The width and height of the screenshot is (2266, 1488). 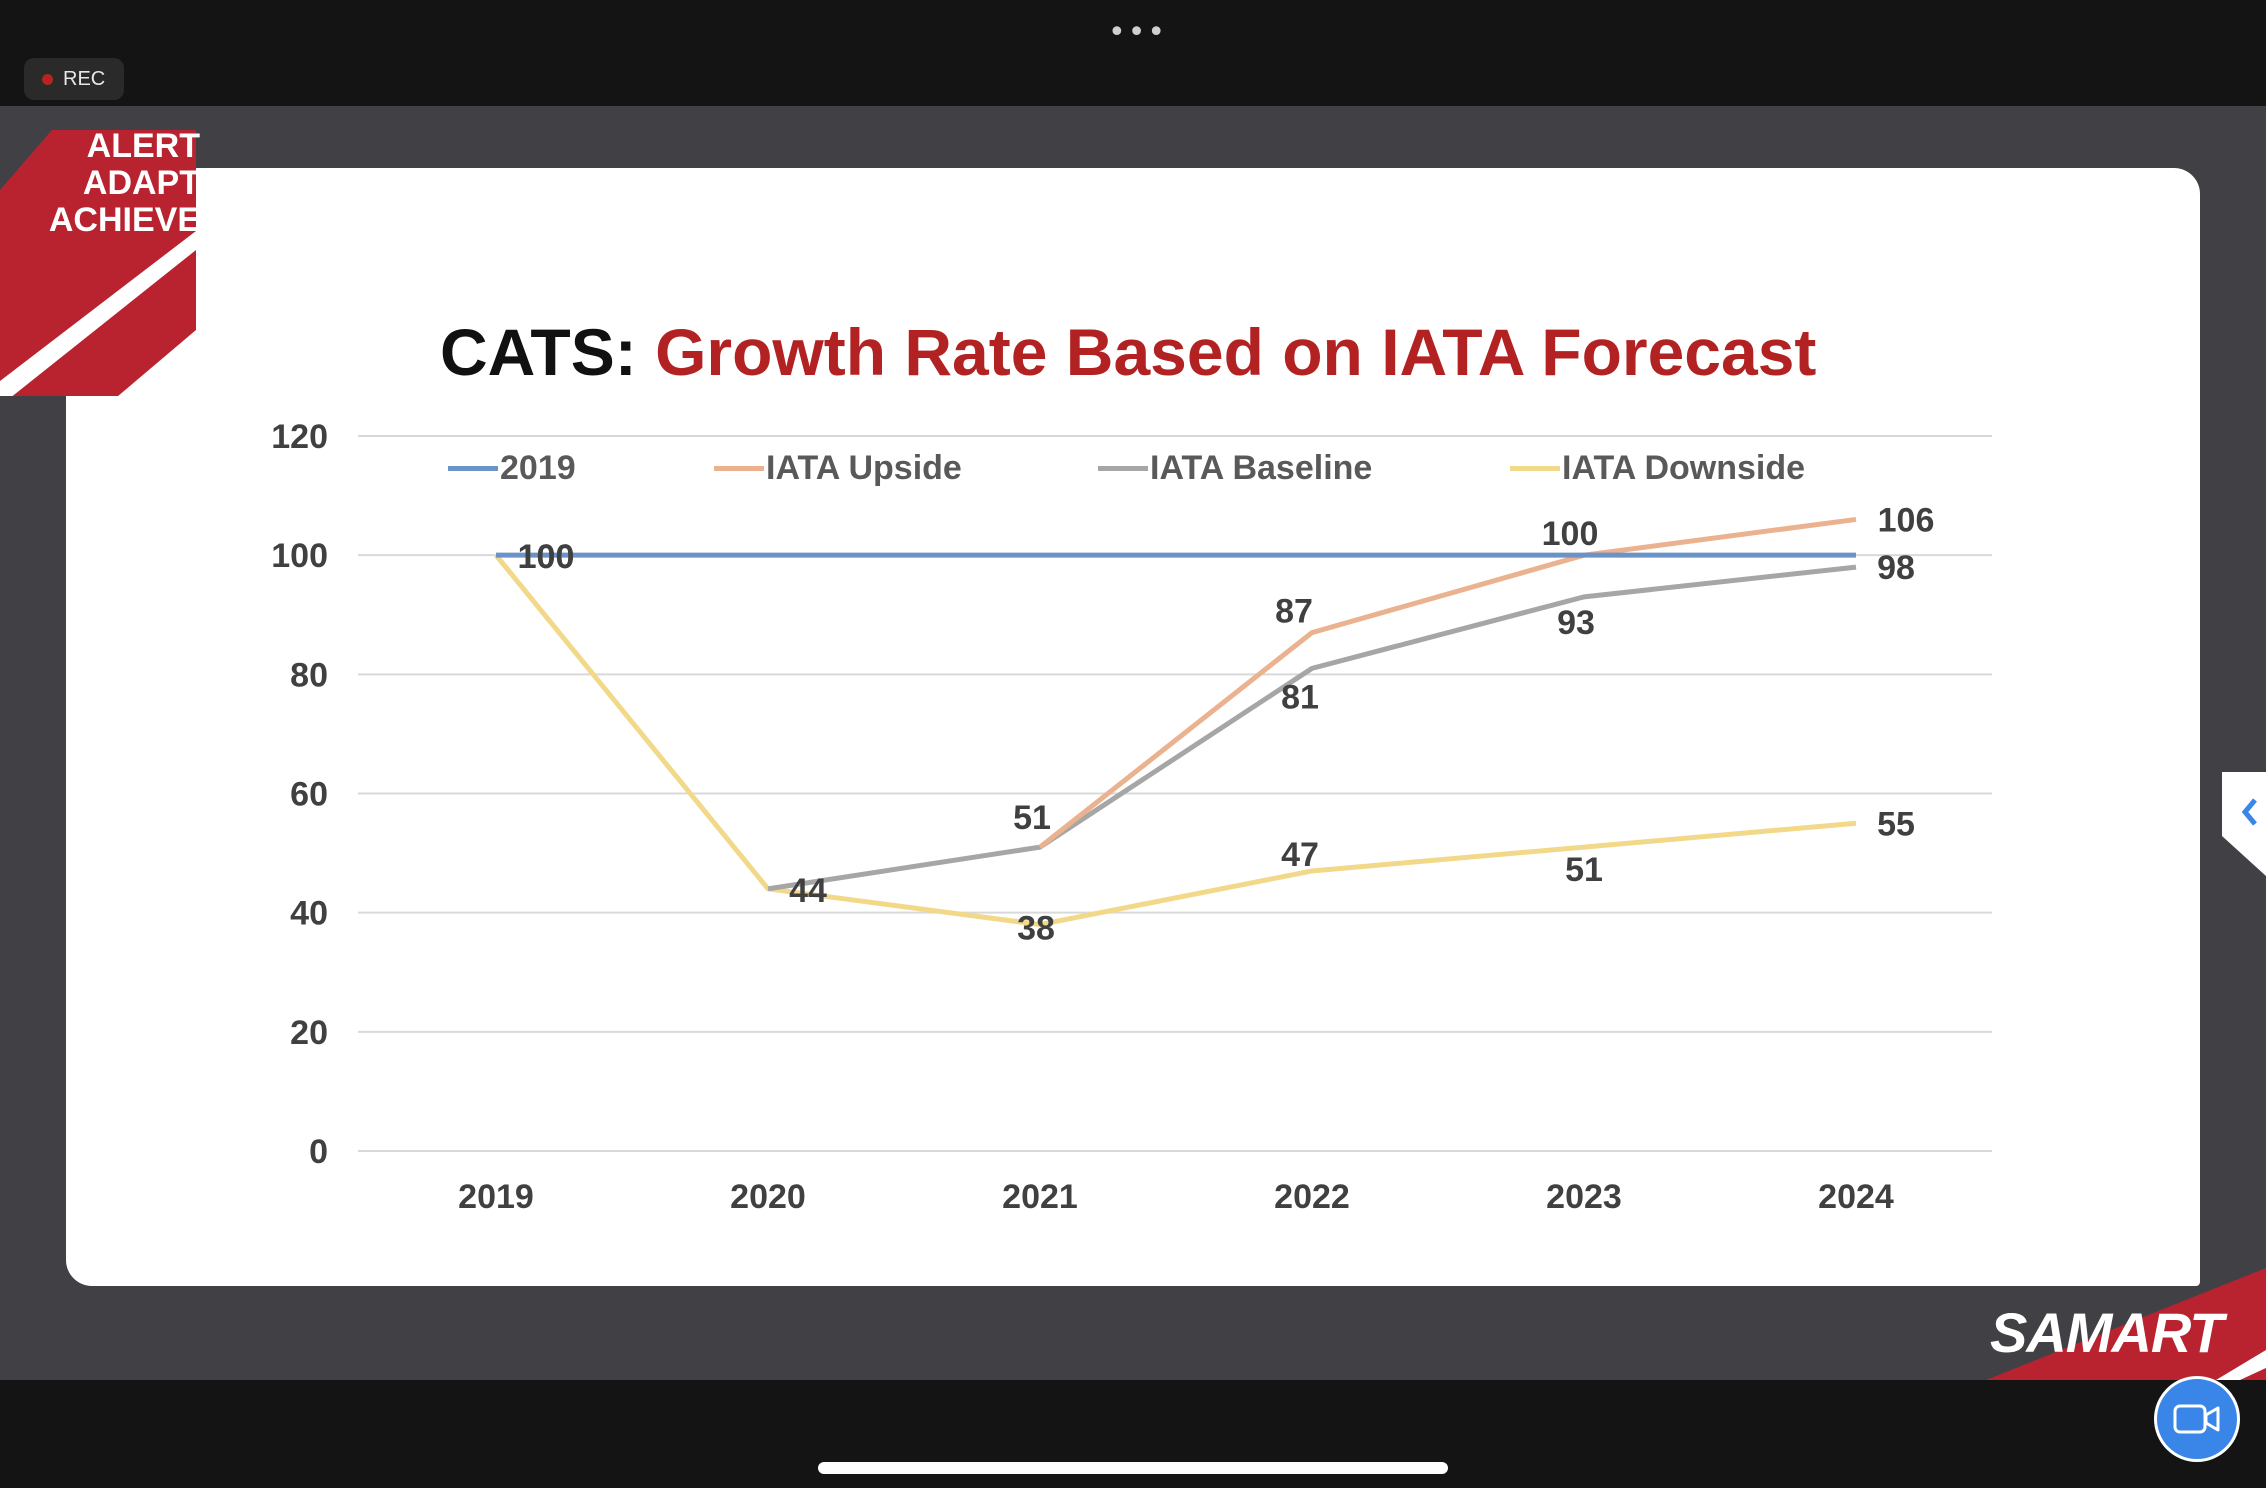 I want to click on brand-slogan: ALERT ADAPT ACHIEVE, so click(x=115, y=183).